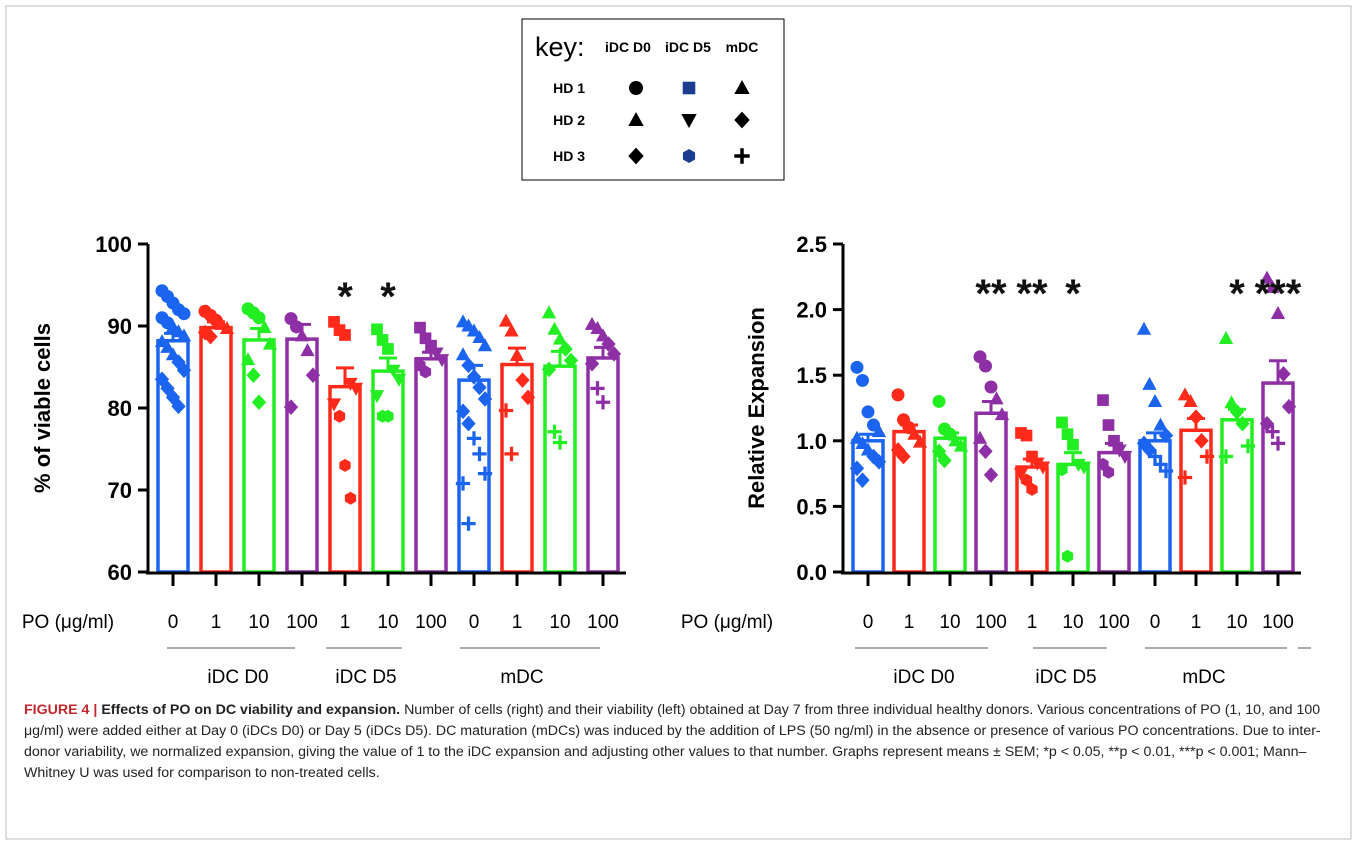 This screenshot has width=1357, height=845. I want to click on key-col-mdc: mDC, so click(742, 47).